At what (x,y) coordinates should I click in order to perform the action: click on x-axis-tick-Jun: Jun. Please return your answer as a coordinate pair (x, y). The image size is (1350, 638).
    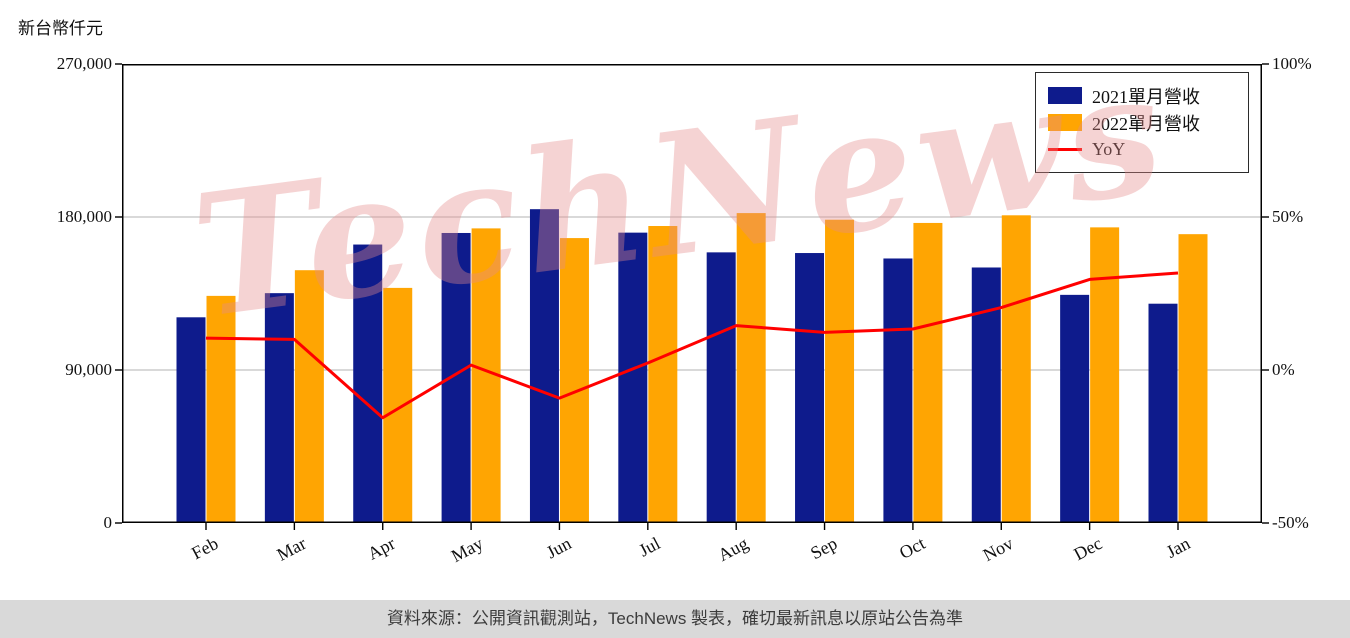
    Looking at the image, I should click on (559, 548).